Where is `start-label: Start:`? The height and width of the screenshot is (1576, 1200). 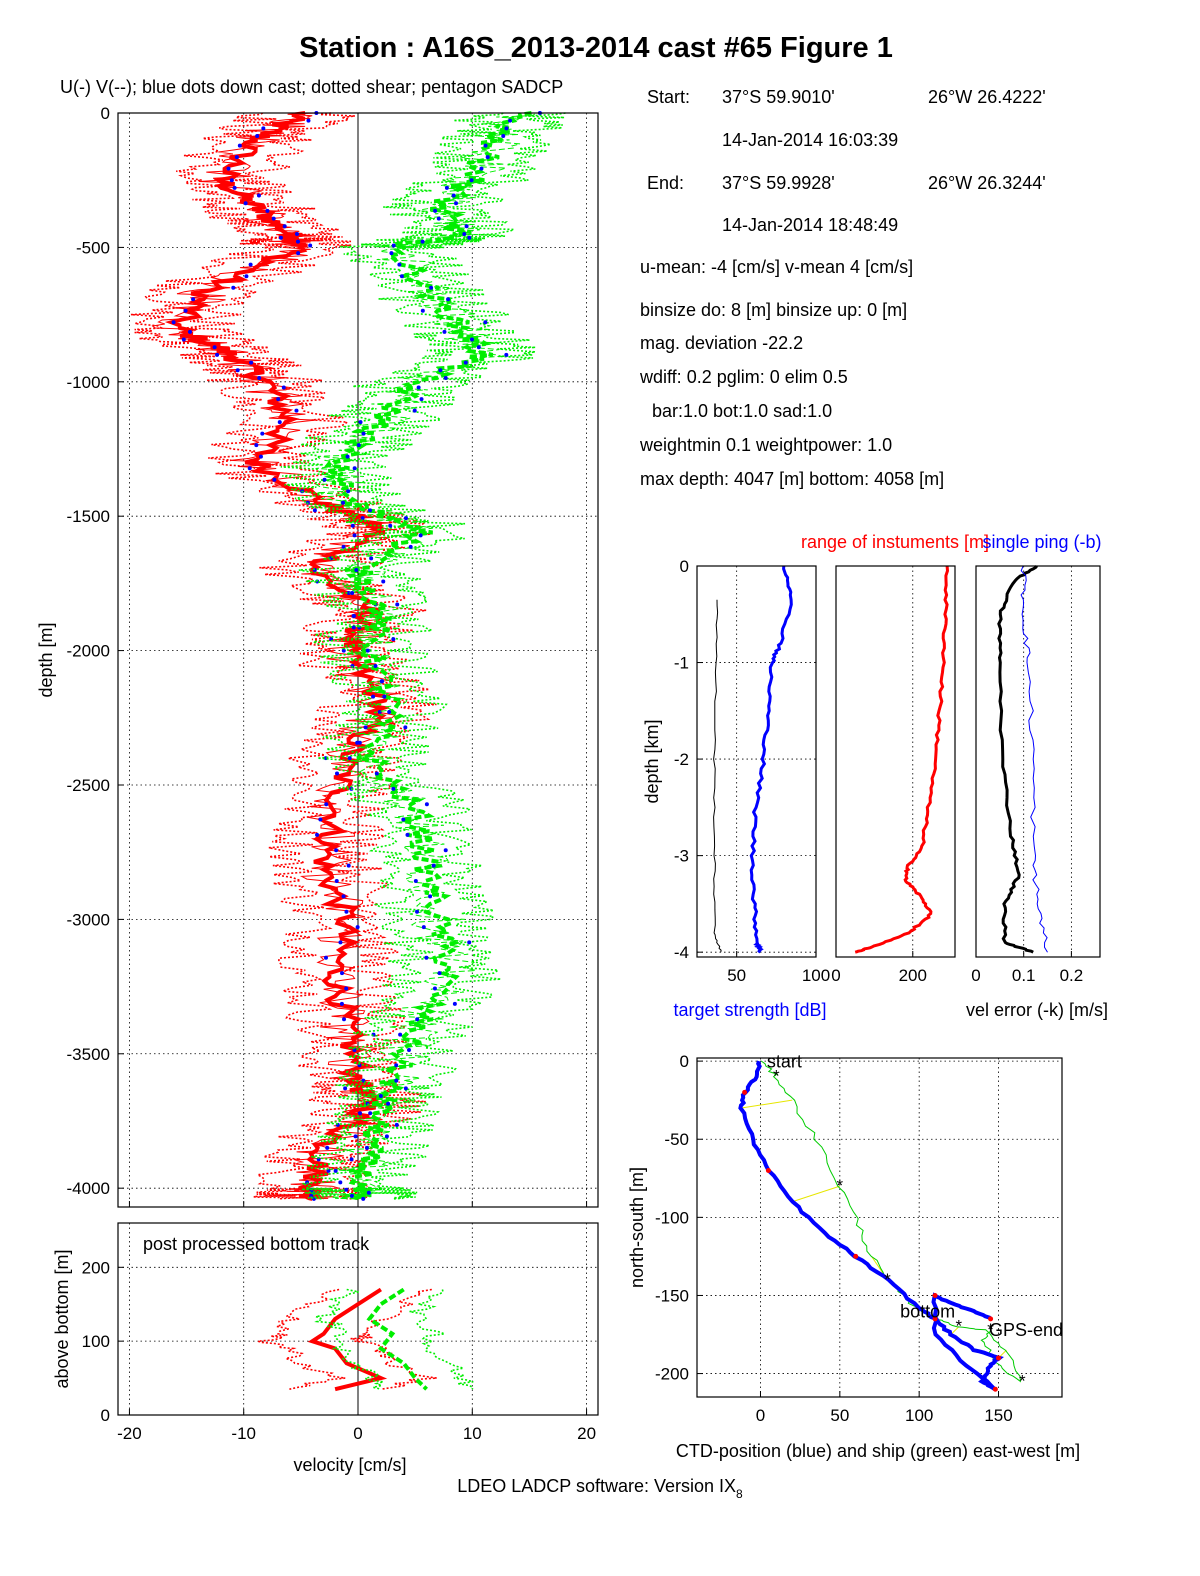 start-label: Start: is located at coordinates (668, 97).